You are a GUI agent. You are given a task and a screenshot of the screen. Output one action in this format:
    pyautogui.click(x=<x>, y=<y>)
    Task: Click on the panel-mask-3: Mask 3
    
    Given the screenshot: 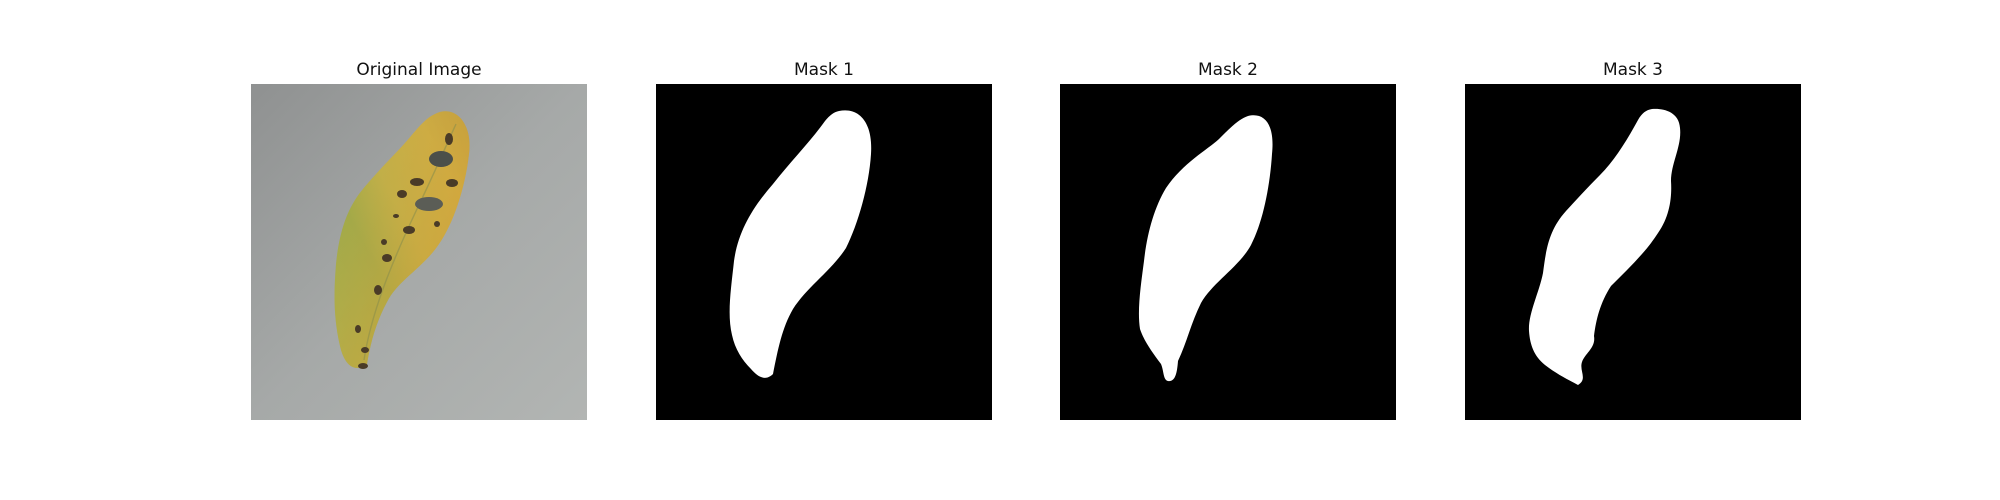 What is the action you would take?
    pyautogui.click(x=1633, y=238)
    